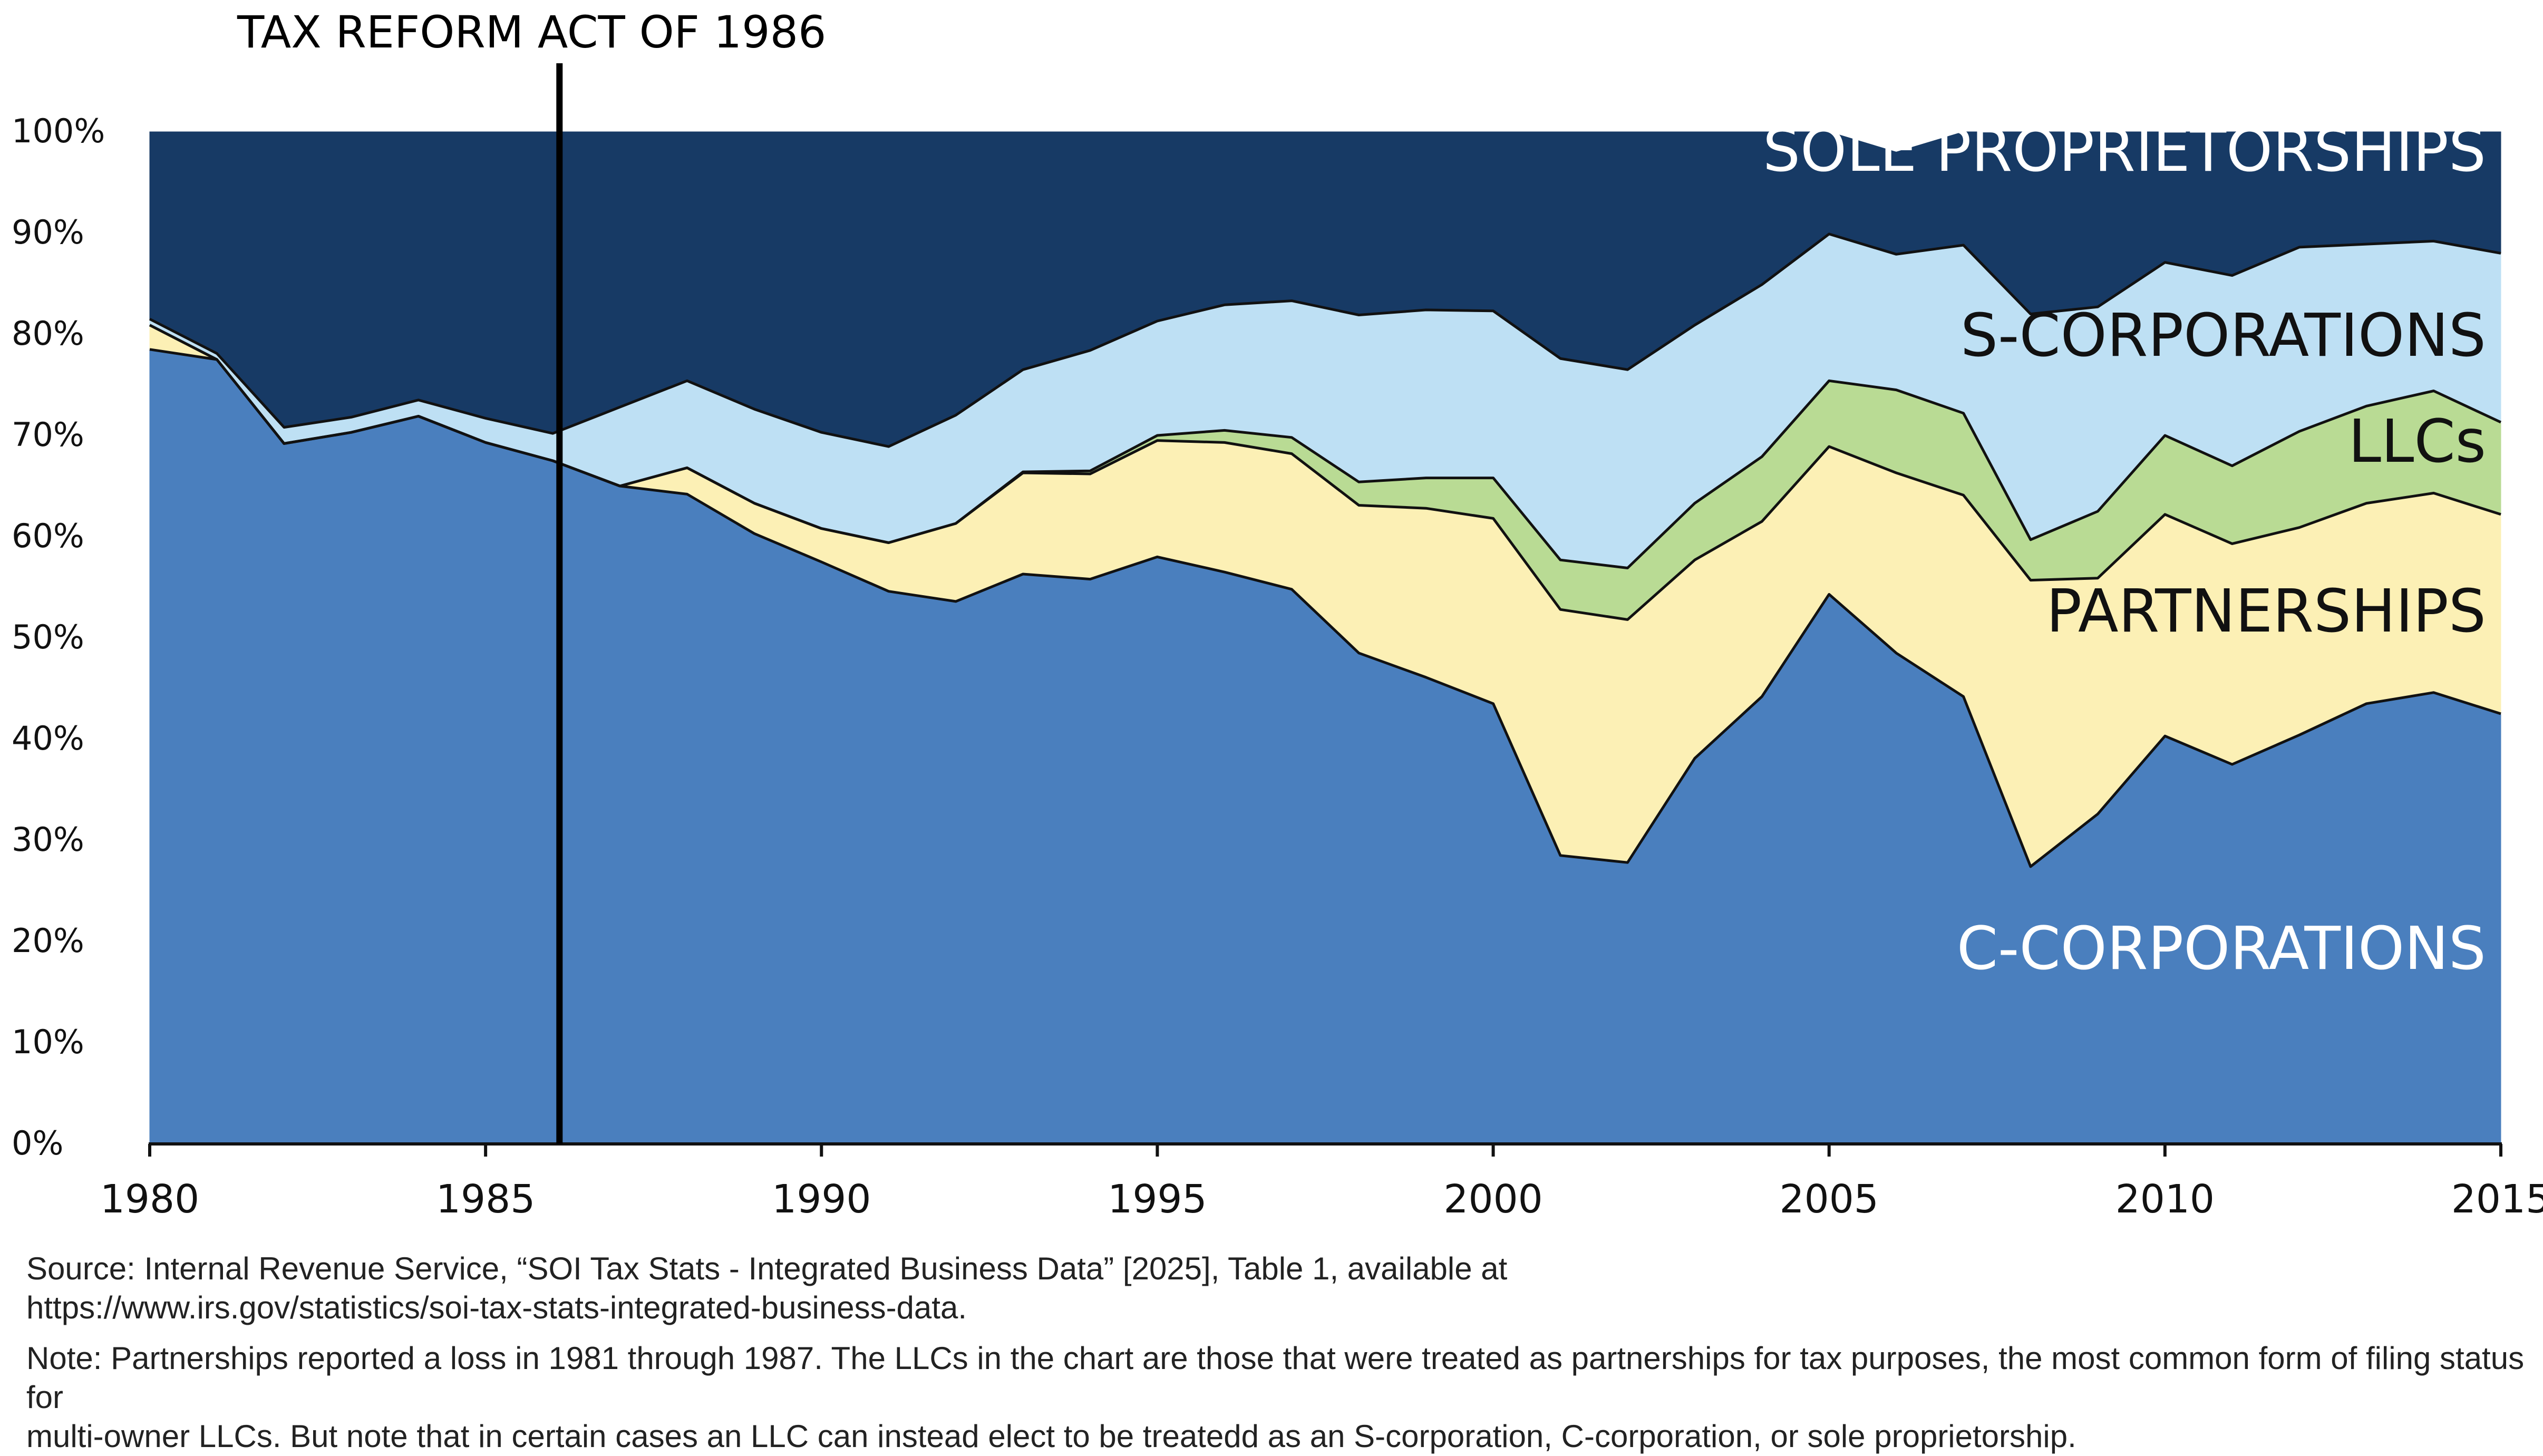  Describe the element at coordinates (2497, 1199) in the screenshot. I see `x-tick-label: 2015` at that location.